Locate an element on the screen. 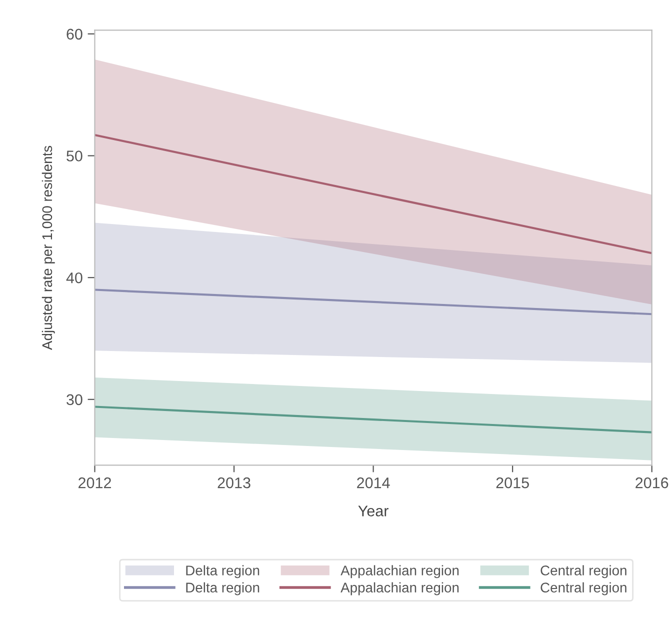 The image size is (672, 617). x-tick-label: 2016 is located at coordinates (652, 482).